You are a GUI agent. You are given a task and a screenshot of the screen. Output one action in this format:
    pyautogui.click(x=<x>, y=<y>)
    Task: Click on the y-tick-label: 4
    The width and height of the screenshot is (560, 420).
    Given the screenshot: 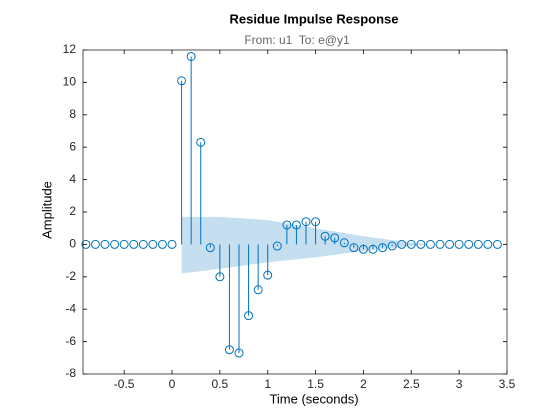 What is the action you would take?
    pyautogui.click(x=72, y=179)
    